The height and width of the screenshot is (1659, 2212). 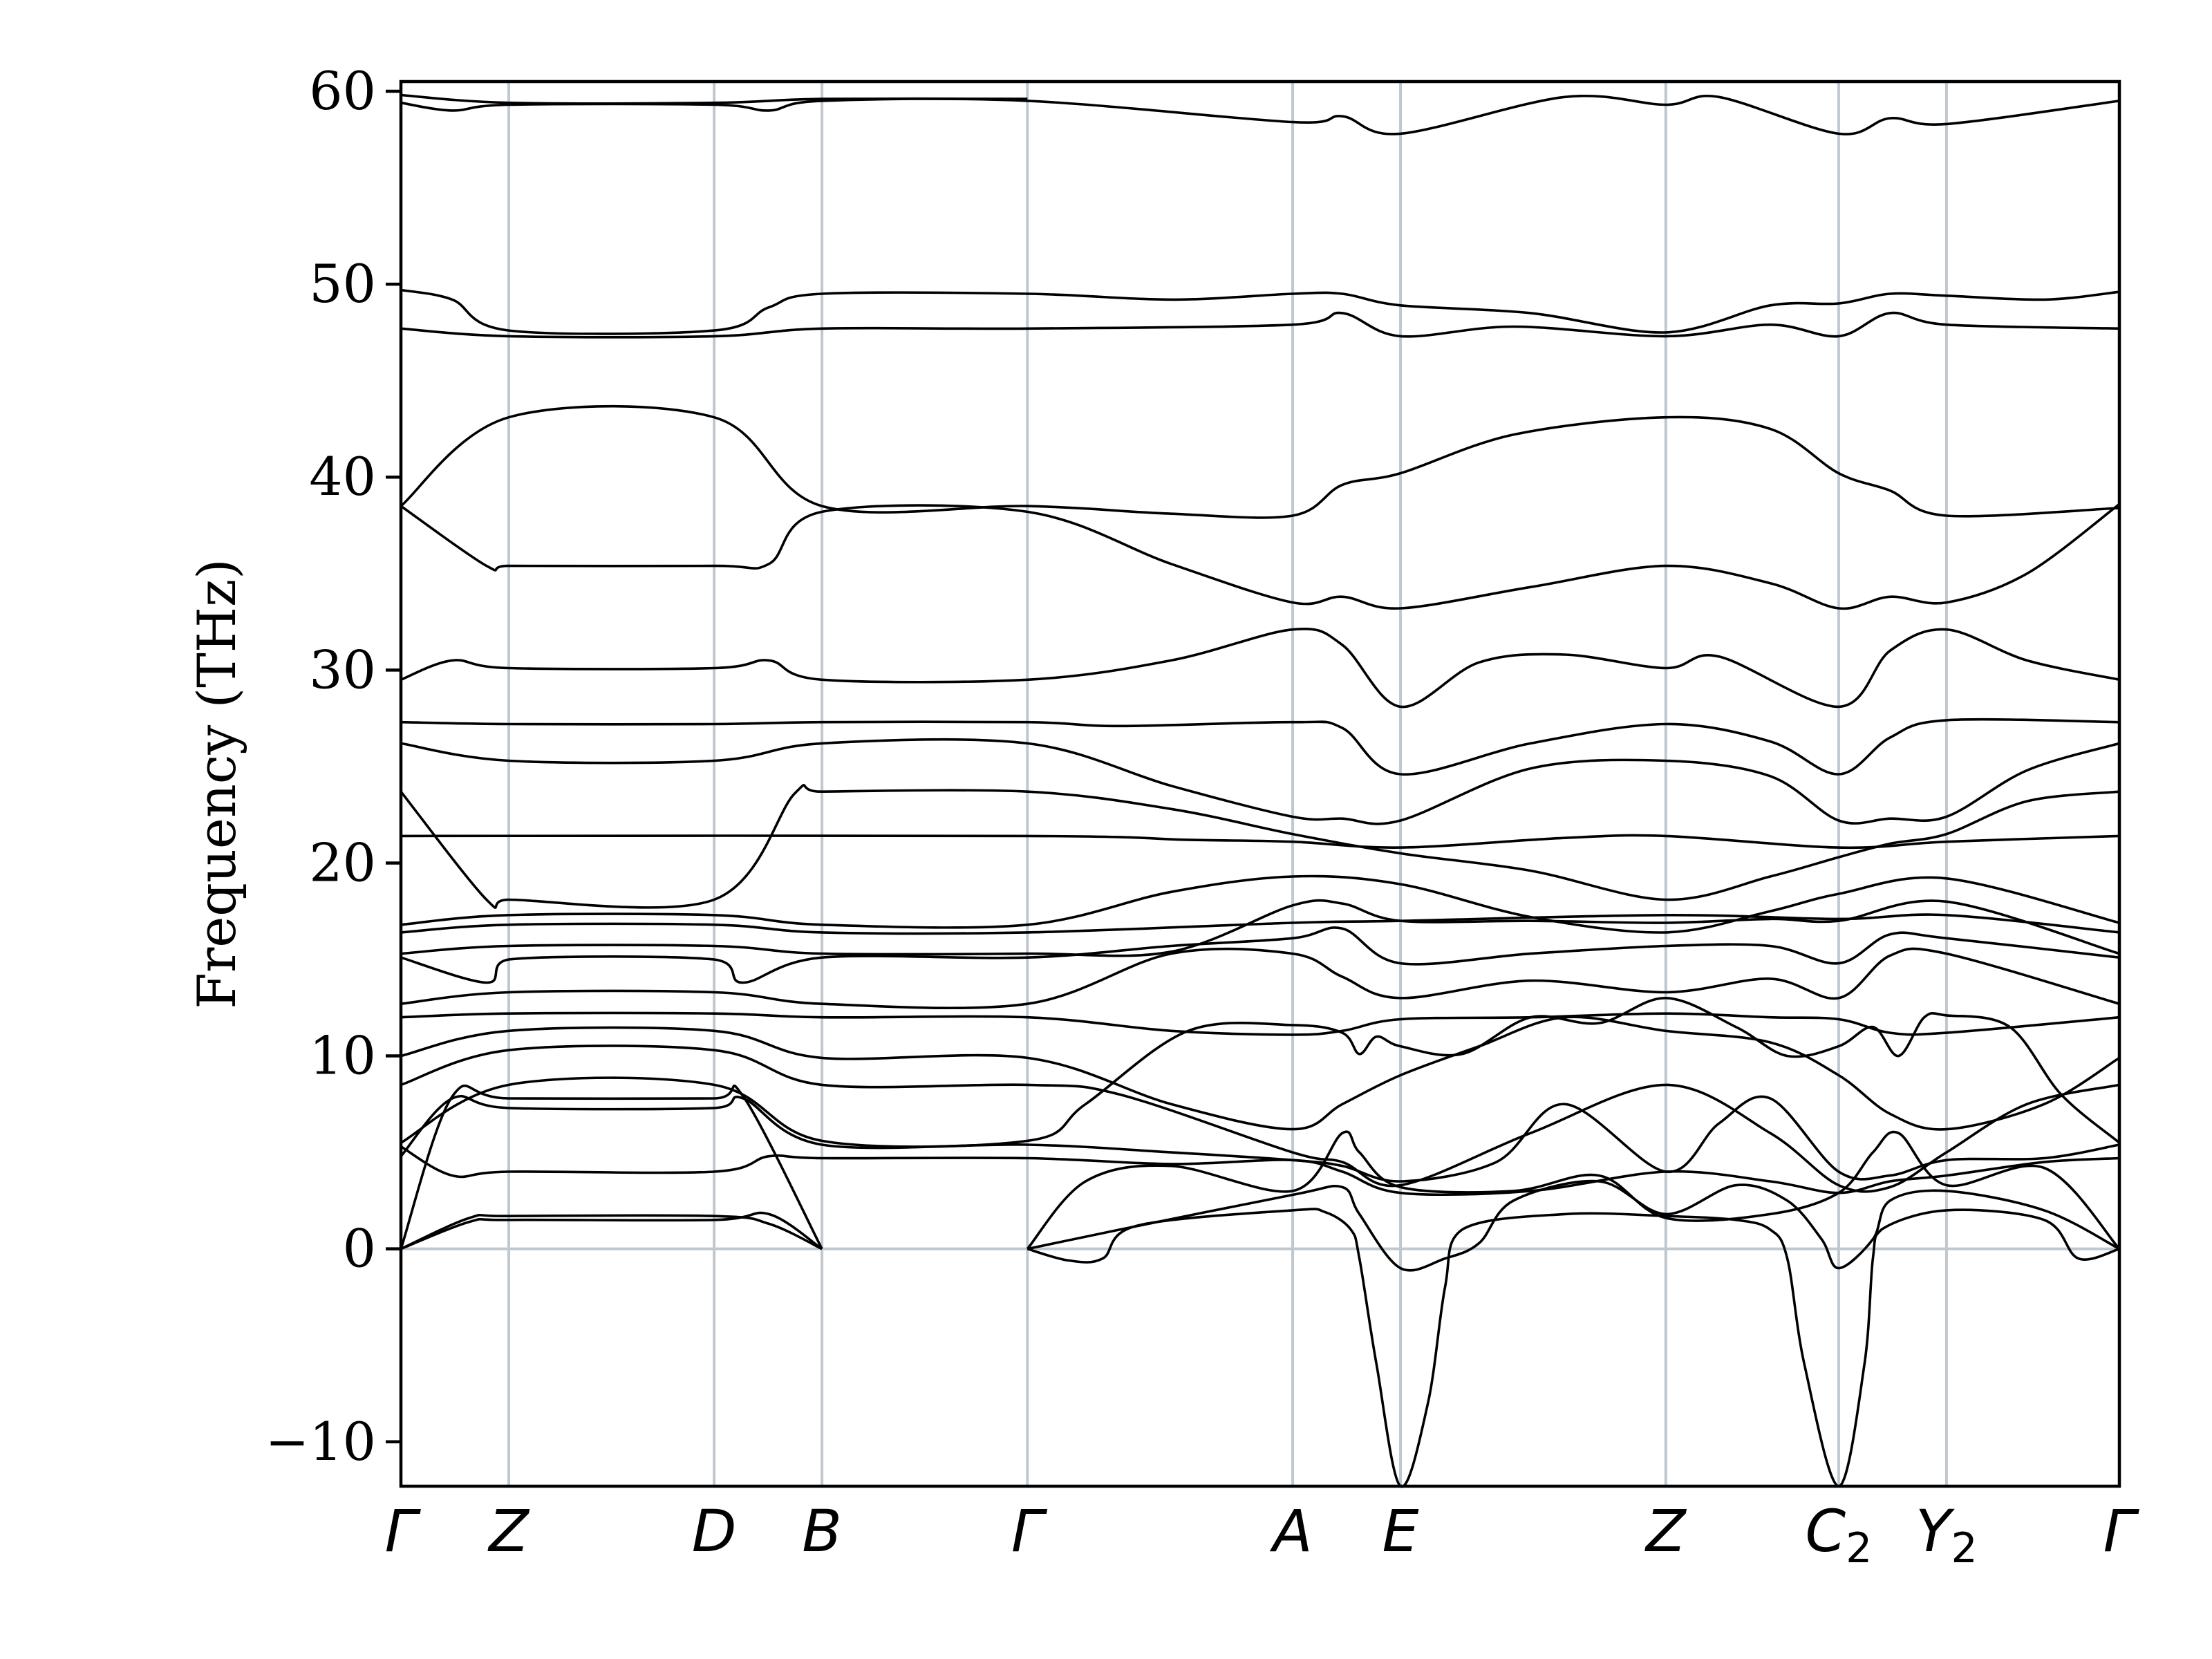 I want to click on kpoint-label-1: Z, so click(x=508, y=1531).